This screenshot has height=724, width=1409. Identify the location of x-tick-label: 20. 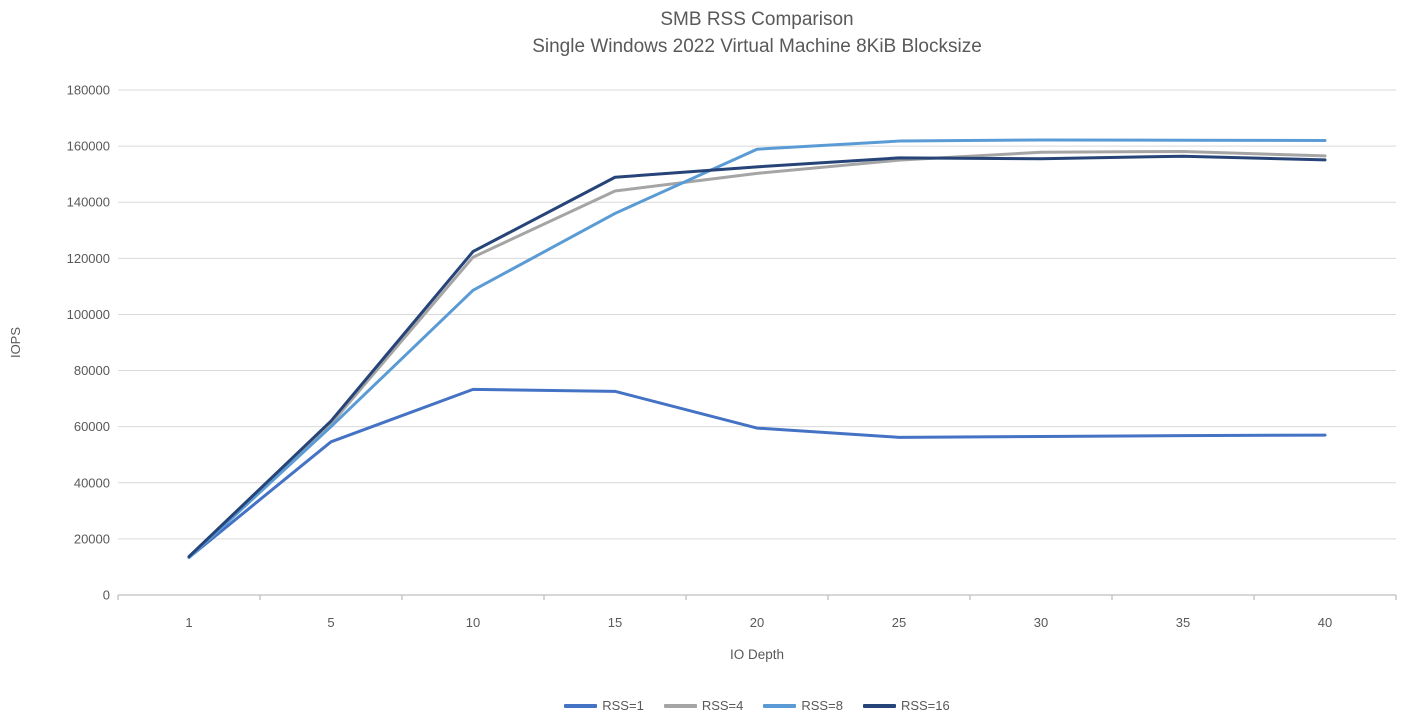
(757, 622).